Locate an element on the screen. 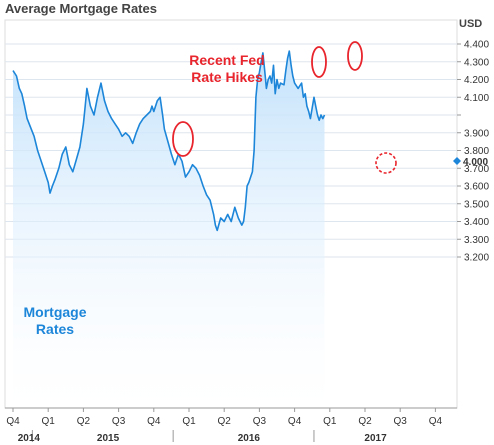 This screenshot has height=445, width=494. x-year-label: 2017 is located at coordinates (375, 438).